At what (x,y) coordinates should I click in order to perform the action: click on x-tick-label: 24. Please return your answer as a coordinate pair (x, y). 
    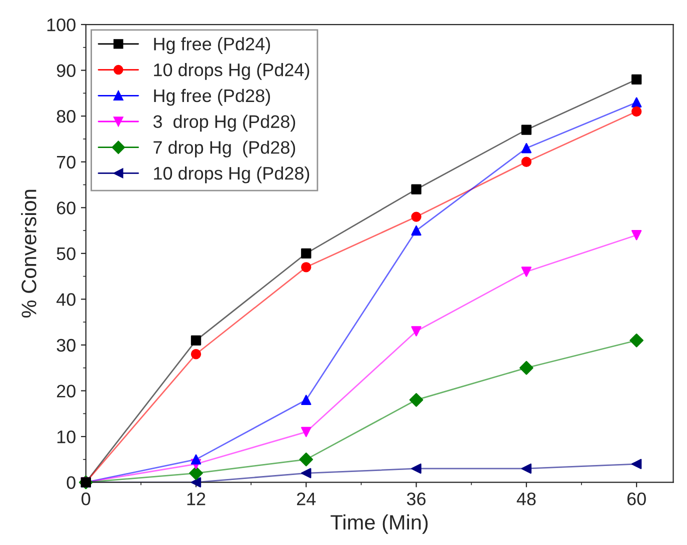
    Looking at the image, I should click on (306, 499).